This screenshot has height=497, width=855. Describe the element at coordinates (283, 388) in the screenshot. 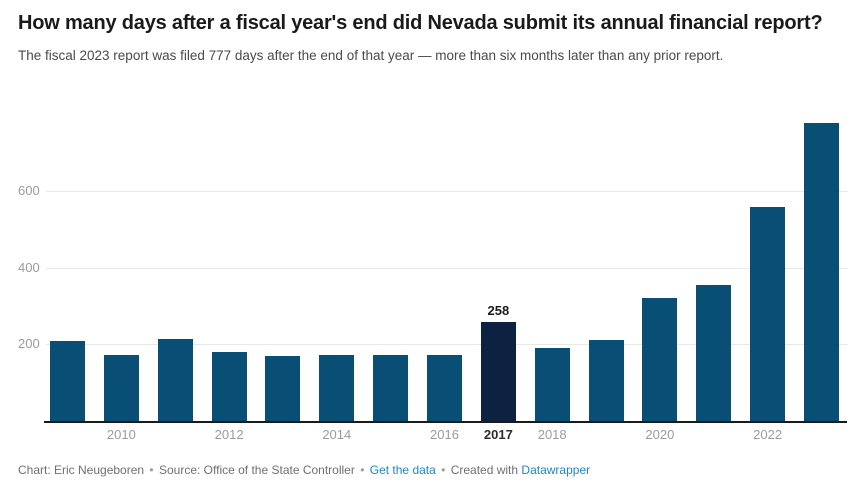

I see `bar-2013` at that location.